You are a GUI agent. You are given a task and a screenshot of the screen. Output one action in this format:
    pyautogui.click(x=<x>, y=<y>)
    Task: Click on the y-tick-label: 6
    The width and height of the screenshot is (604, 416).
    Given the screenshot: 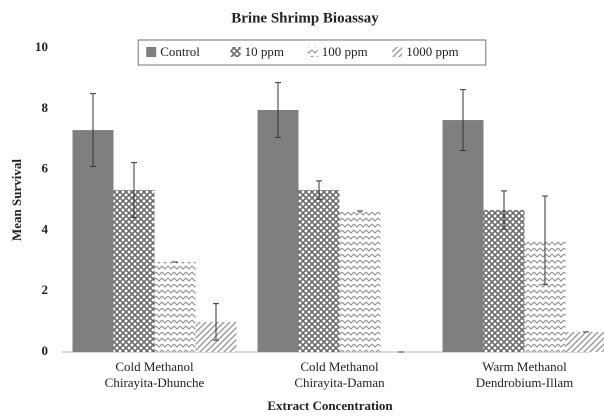 What is the action you would take?
    pyautogui.click(x=45, y=168)
    